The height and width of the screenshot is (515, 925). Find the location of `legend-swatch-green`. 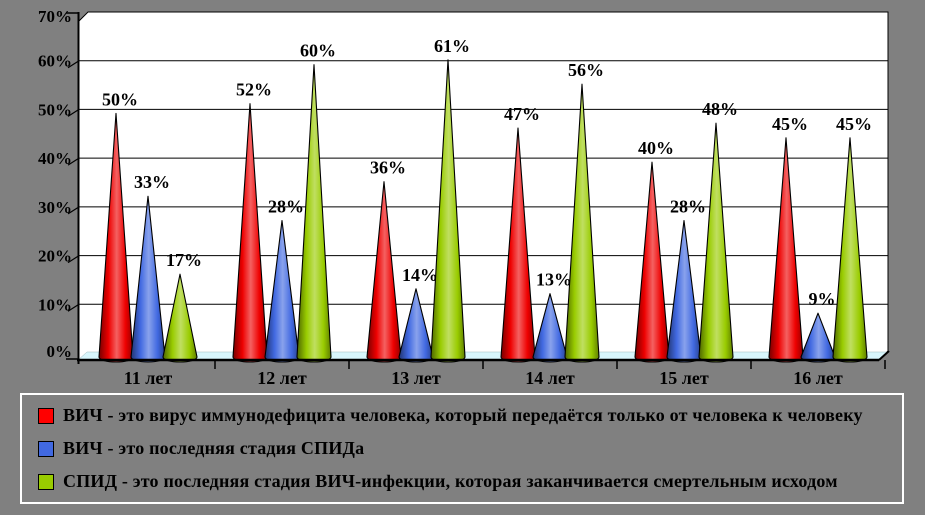

legend-swatch-green is located at coordinates (46, 481).